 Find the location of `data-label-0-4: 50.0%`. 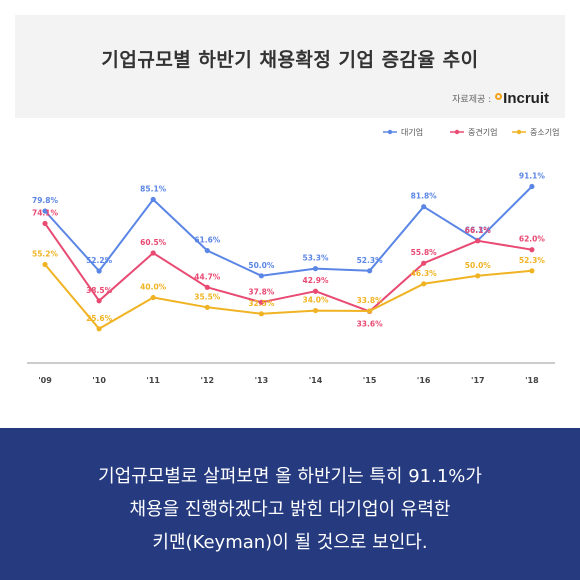

data-label-0-4: 50.0% is located at coordinates (261, 265).